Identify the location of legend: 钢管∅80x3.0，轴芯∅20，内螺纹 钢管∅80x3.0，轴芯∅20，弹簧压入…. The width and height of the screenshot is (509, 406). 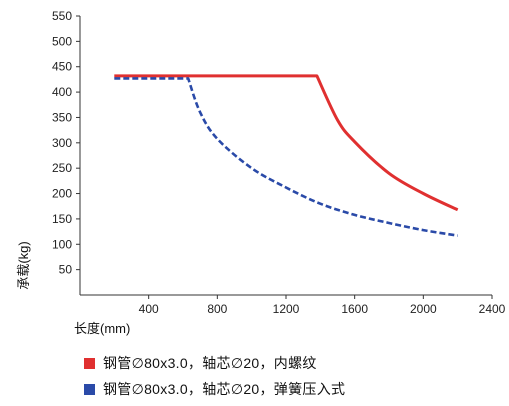
(214, 376).